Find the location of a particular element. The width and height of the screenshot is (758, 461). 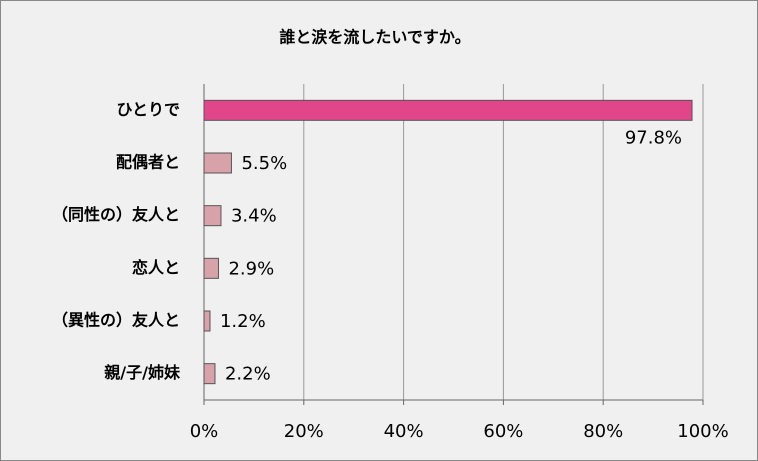

x-tick-label: 100% is located at coordinates (702, 431).